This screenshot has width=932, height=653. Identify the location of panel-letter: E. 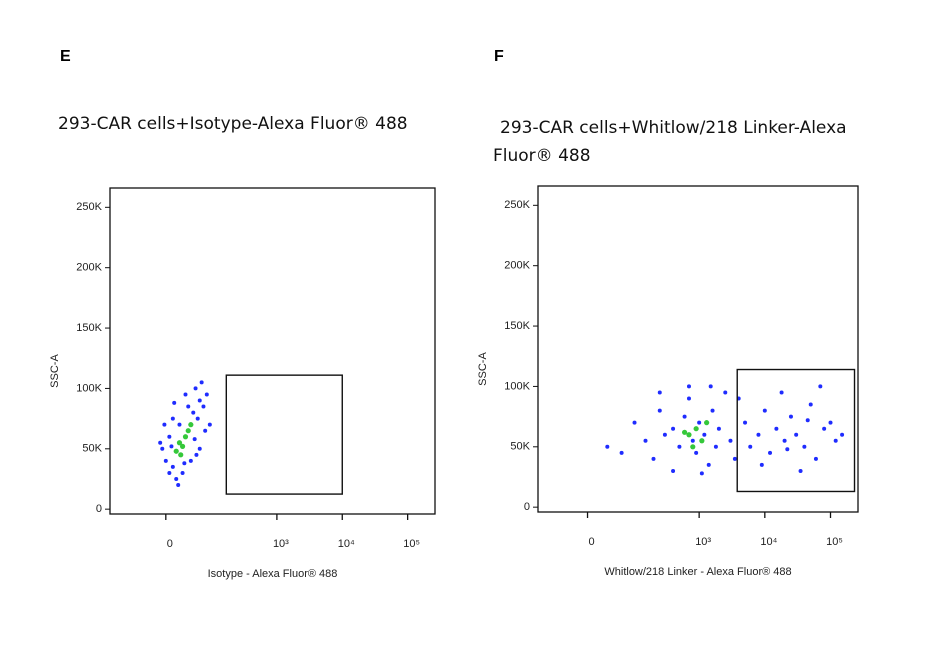
(65, 56).